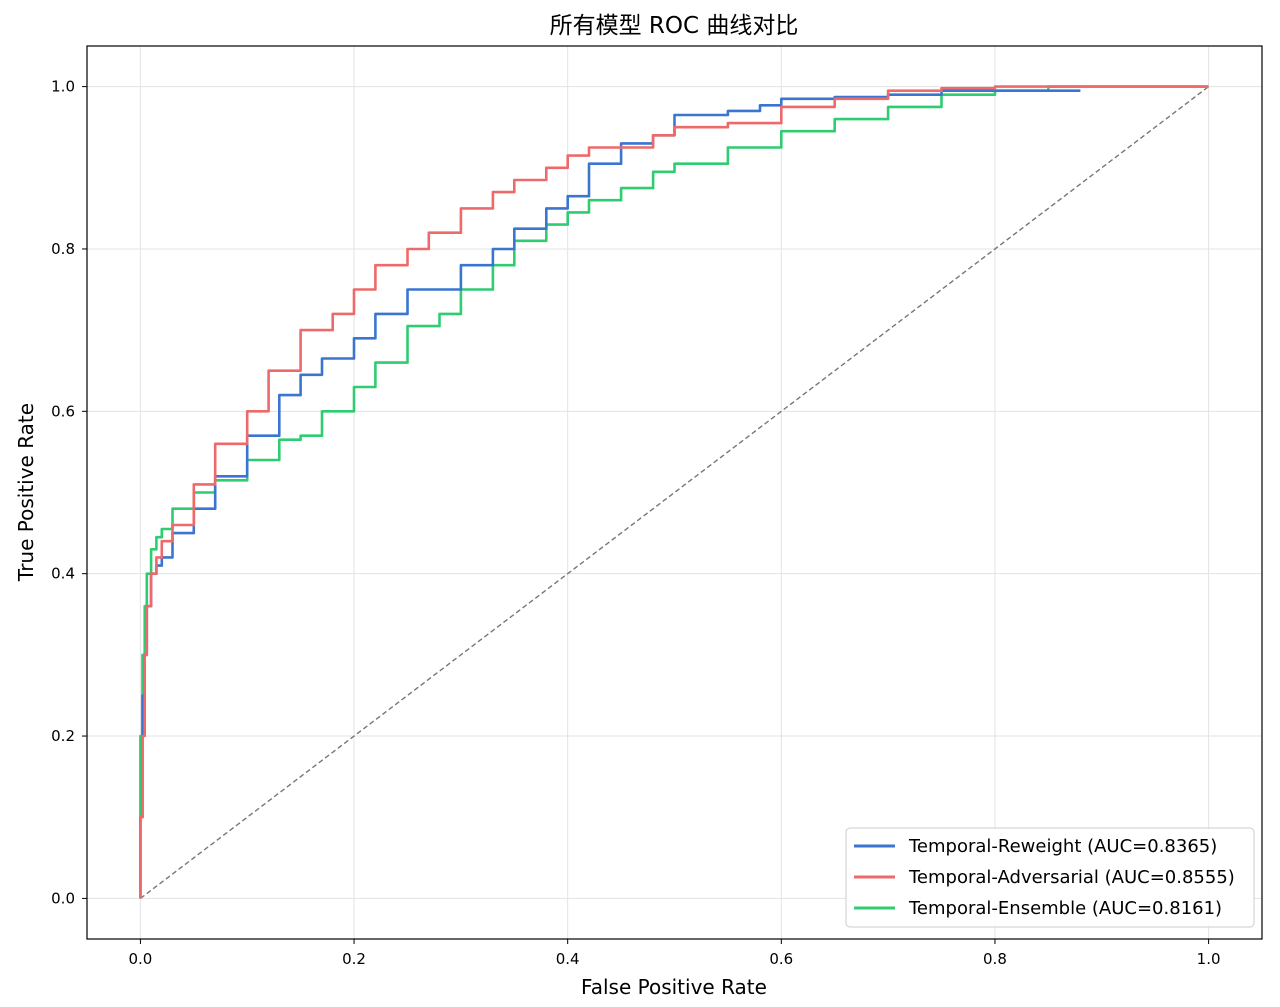 The image size is (1280, 1007). I want to click on legend-label-adversarial: Temporal-Adversarial (AUC=0.8555), so click(1071, 877).